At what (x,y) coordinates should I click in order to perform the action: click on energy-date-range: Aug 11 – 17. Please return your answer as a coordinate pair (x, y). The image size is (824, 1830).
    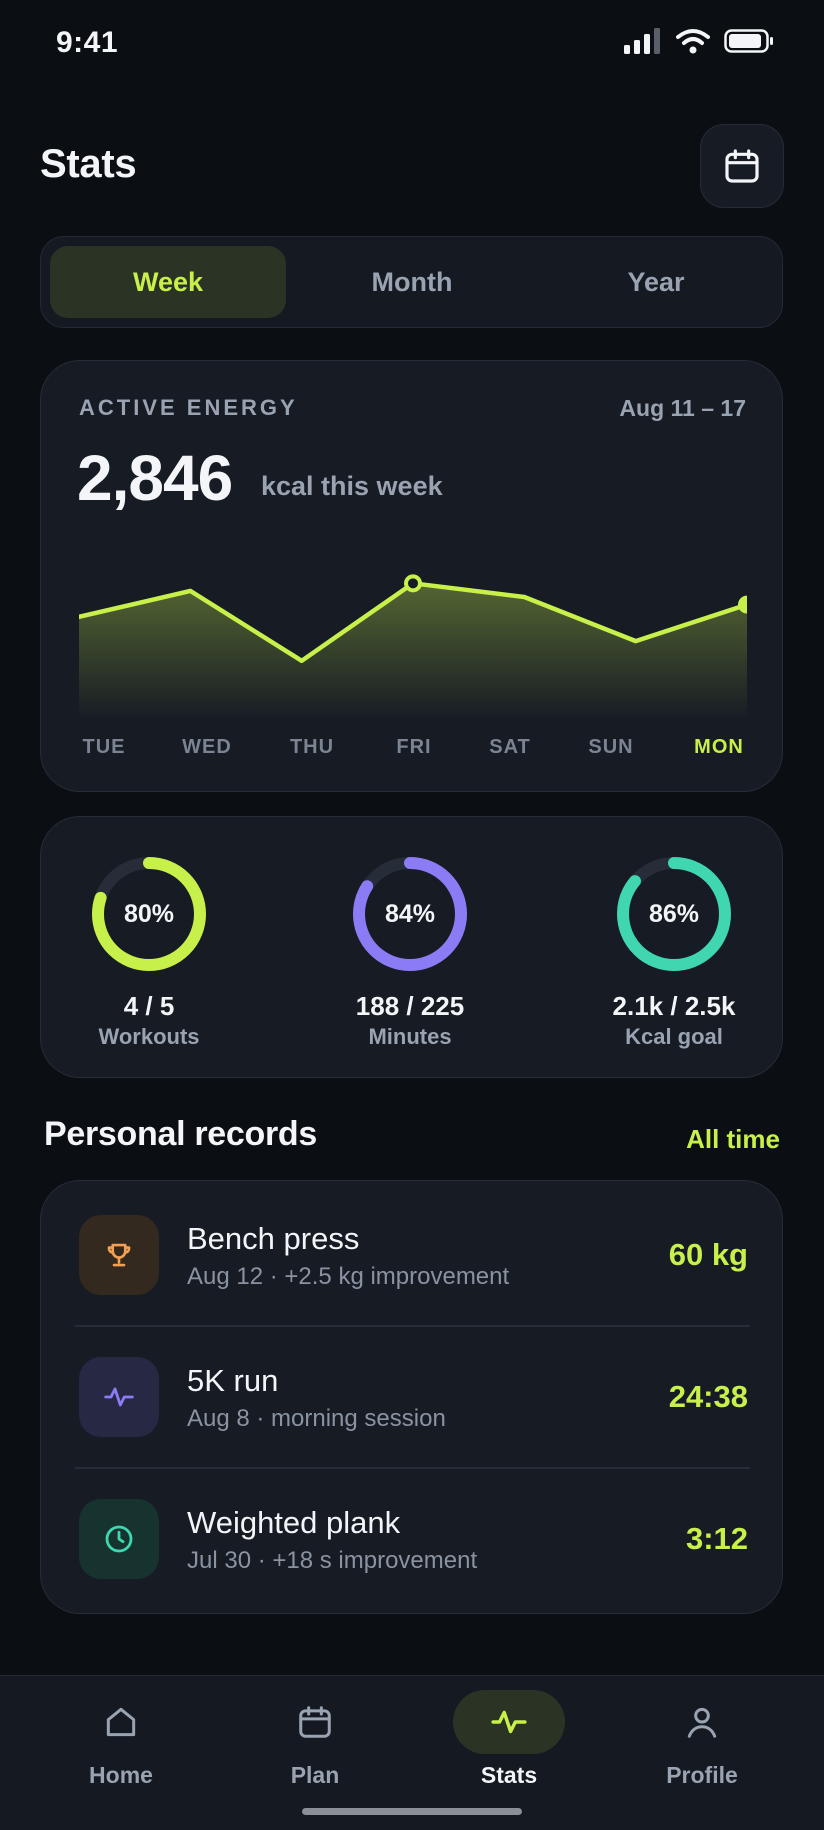
    Looking at the image, I should click on (682, 408).